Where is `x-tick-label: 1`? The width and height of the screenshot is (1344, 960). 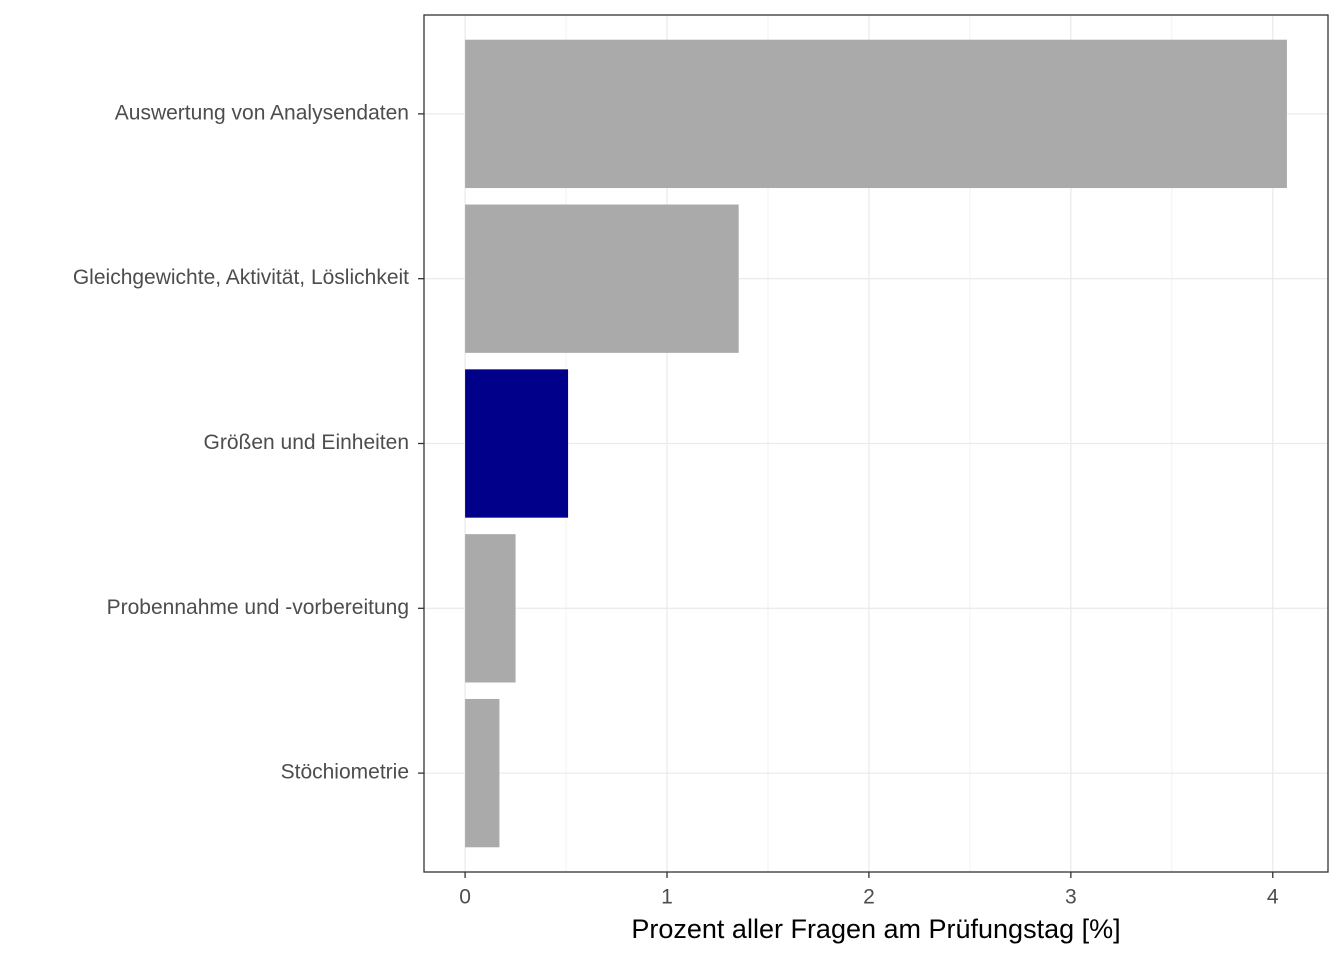
x-tick-label: 1 is located at coordinates (667, 897).